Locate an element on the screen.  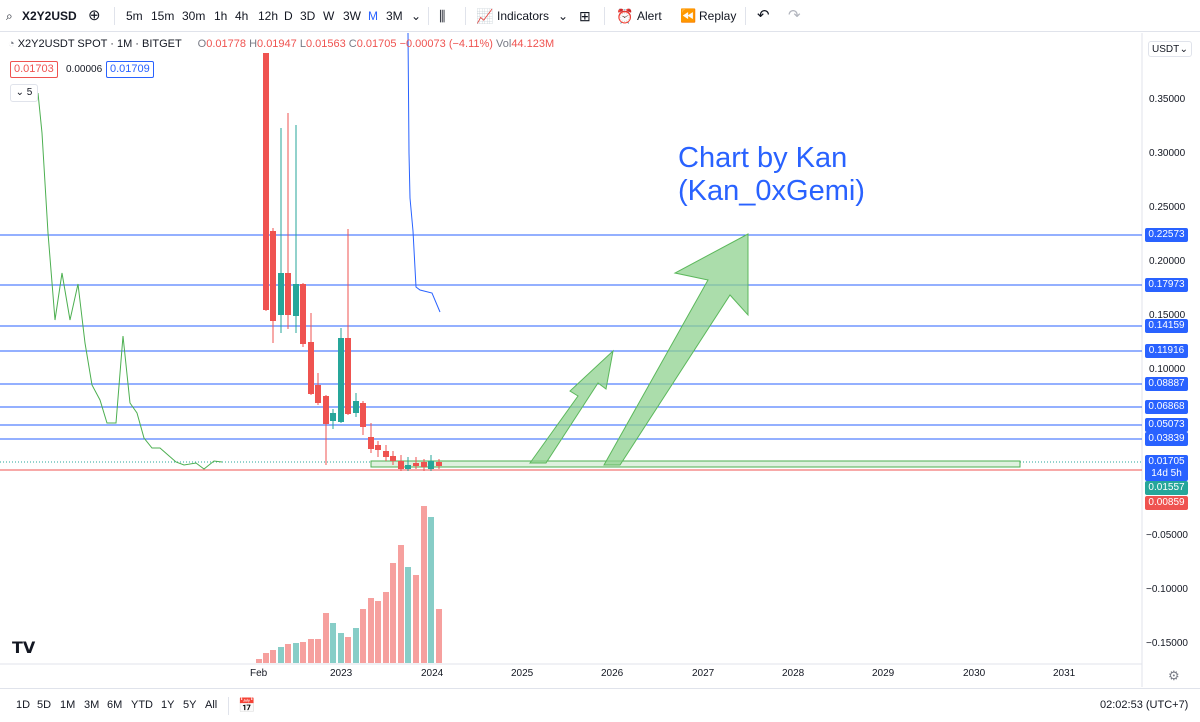
time-tick: Feb is located at coordinates (259, 673).